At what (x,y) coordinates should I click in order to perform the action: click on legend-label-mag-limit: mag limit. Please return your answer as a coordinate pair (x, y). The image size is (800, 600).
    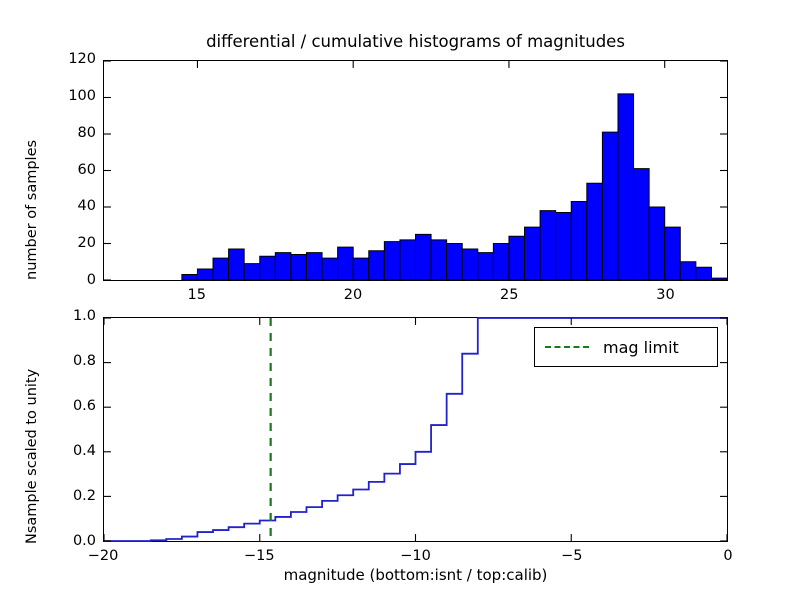
    Looking at the image, I should click on (641, 347).